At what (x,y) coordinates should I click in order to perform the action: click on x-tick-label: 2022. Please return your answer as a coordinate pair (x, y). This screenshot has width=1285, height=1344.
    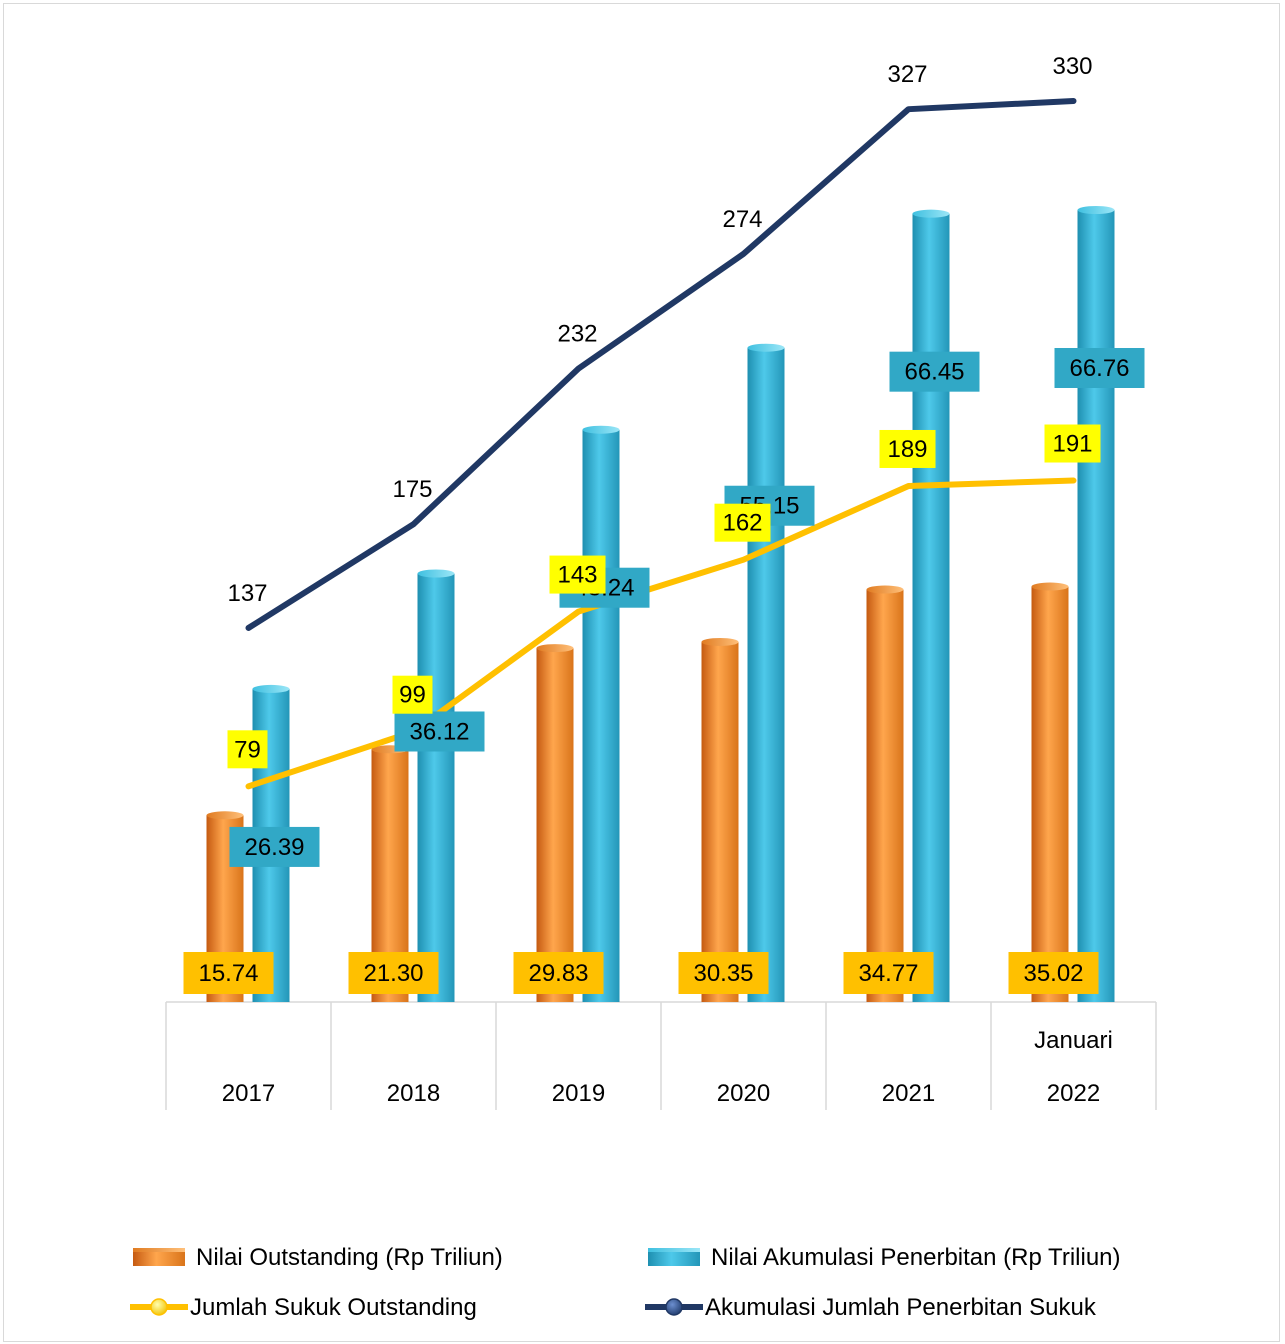
    Looking at the image, I should click on (1073, 1093).